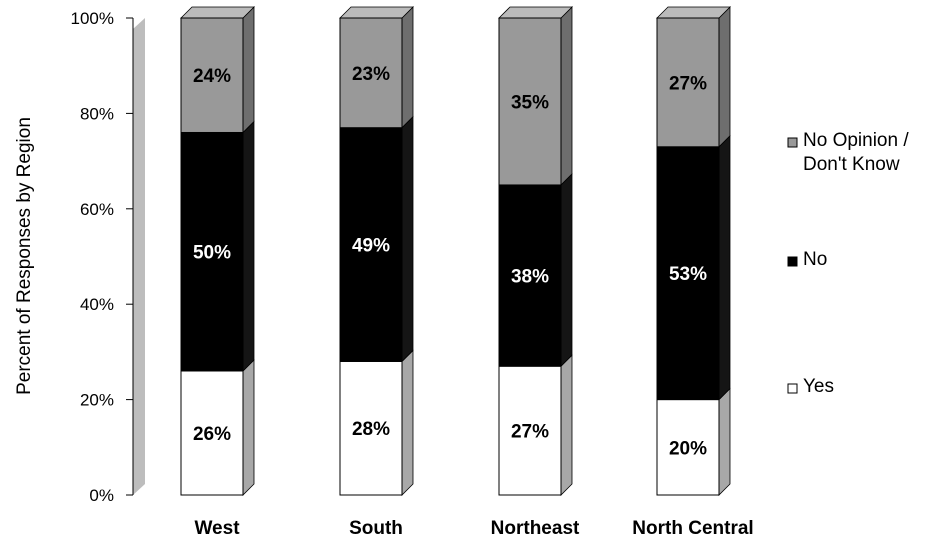 This screenshot has width=943, height=542. I want to click on y-tick-label: 60%, so click(97, 209).